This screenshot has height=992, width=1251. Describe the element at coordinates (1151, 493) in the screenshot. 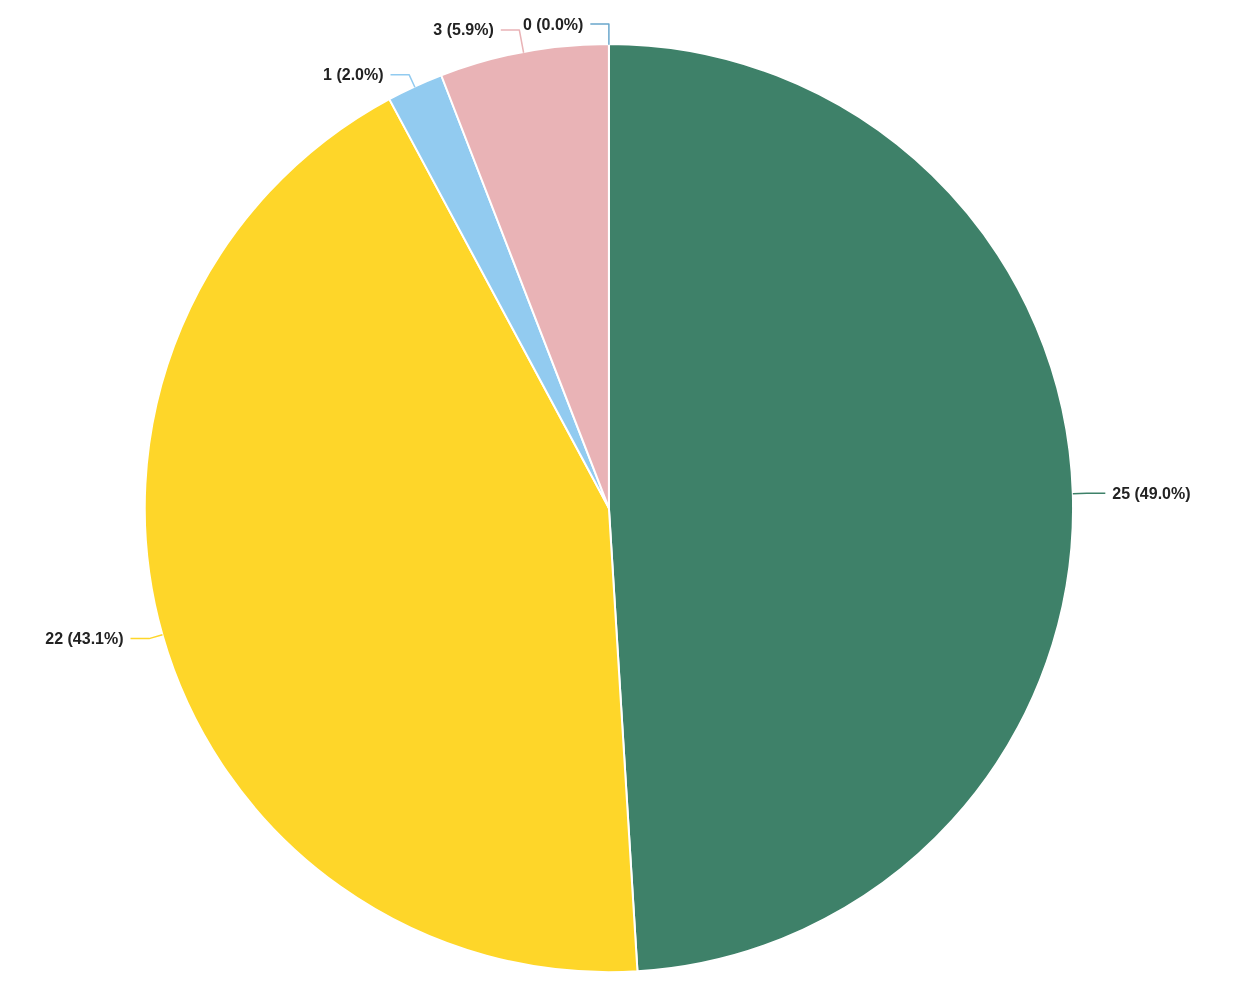

I see `data-label: 25 (49.0%)` at that location.